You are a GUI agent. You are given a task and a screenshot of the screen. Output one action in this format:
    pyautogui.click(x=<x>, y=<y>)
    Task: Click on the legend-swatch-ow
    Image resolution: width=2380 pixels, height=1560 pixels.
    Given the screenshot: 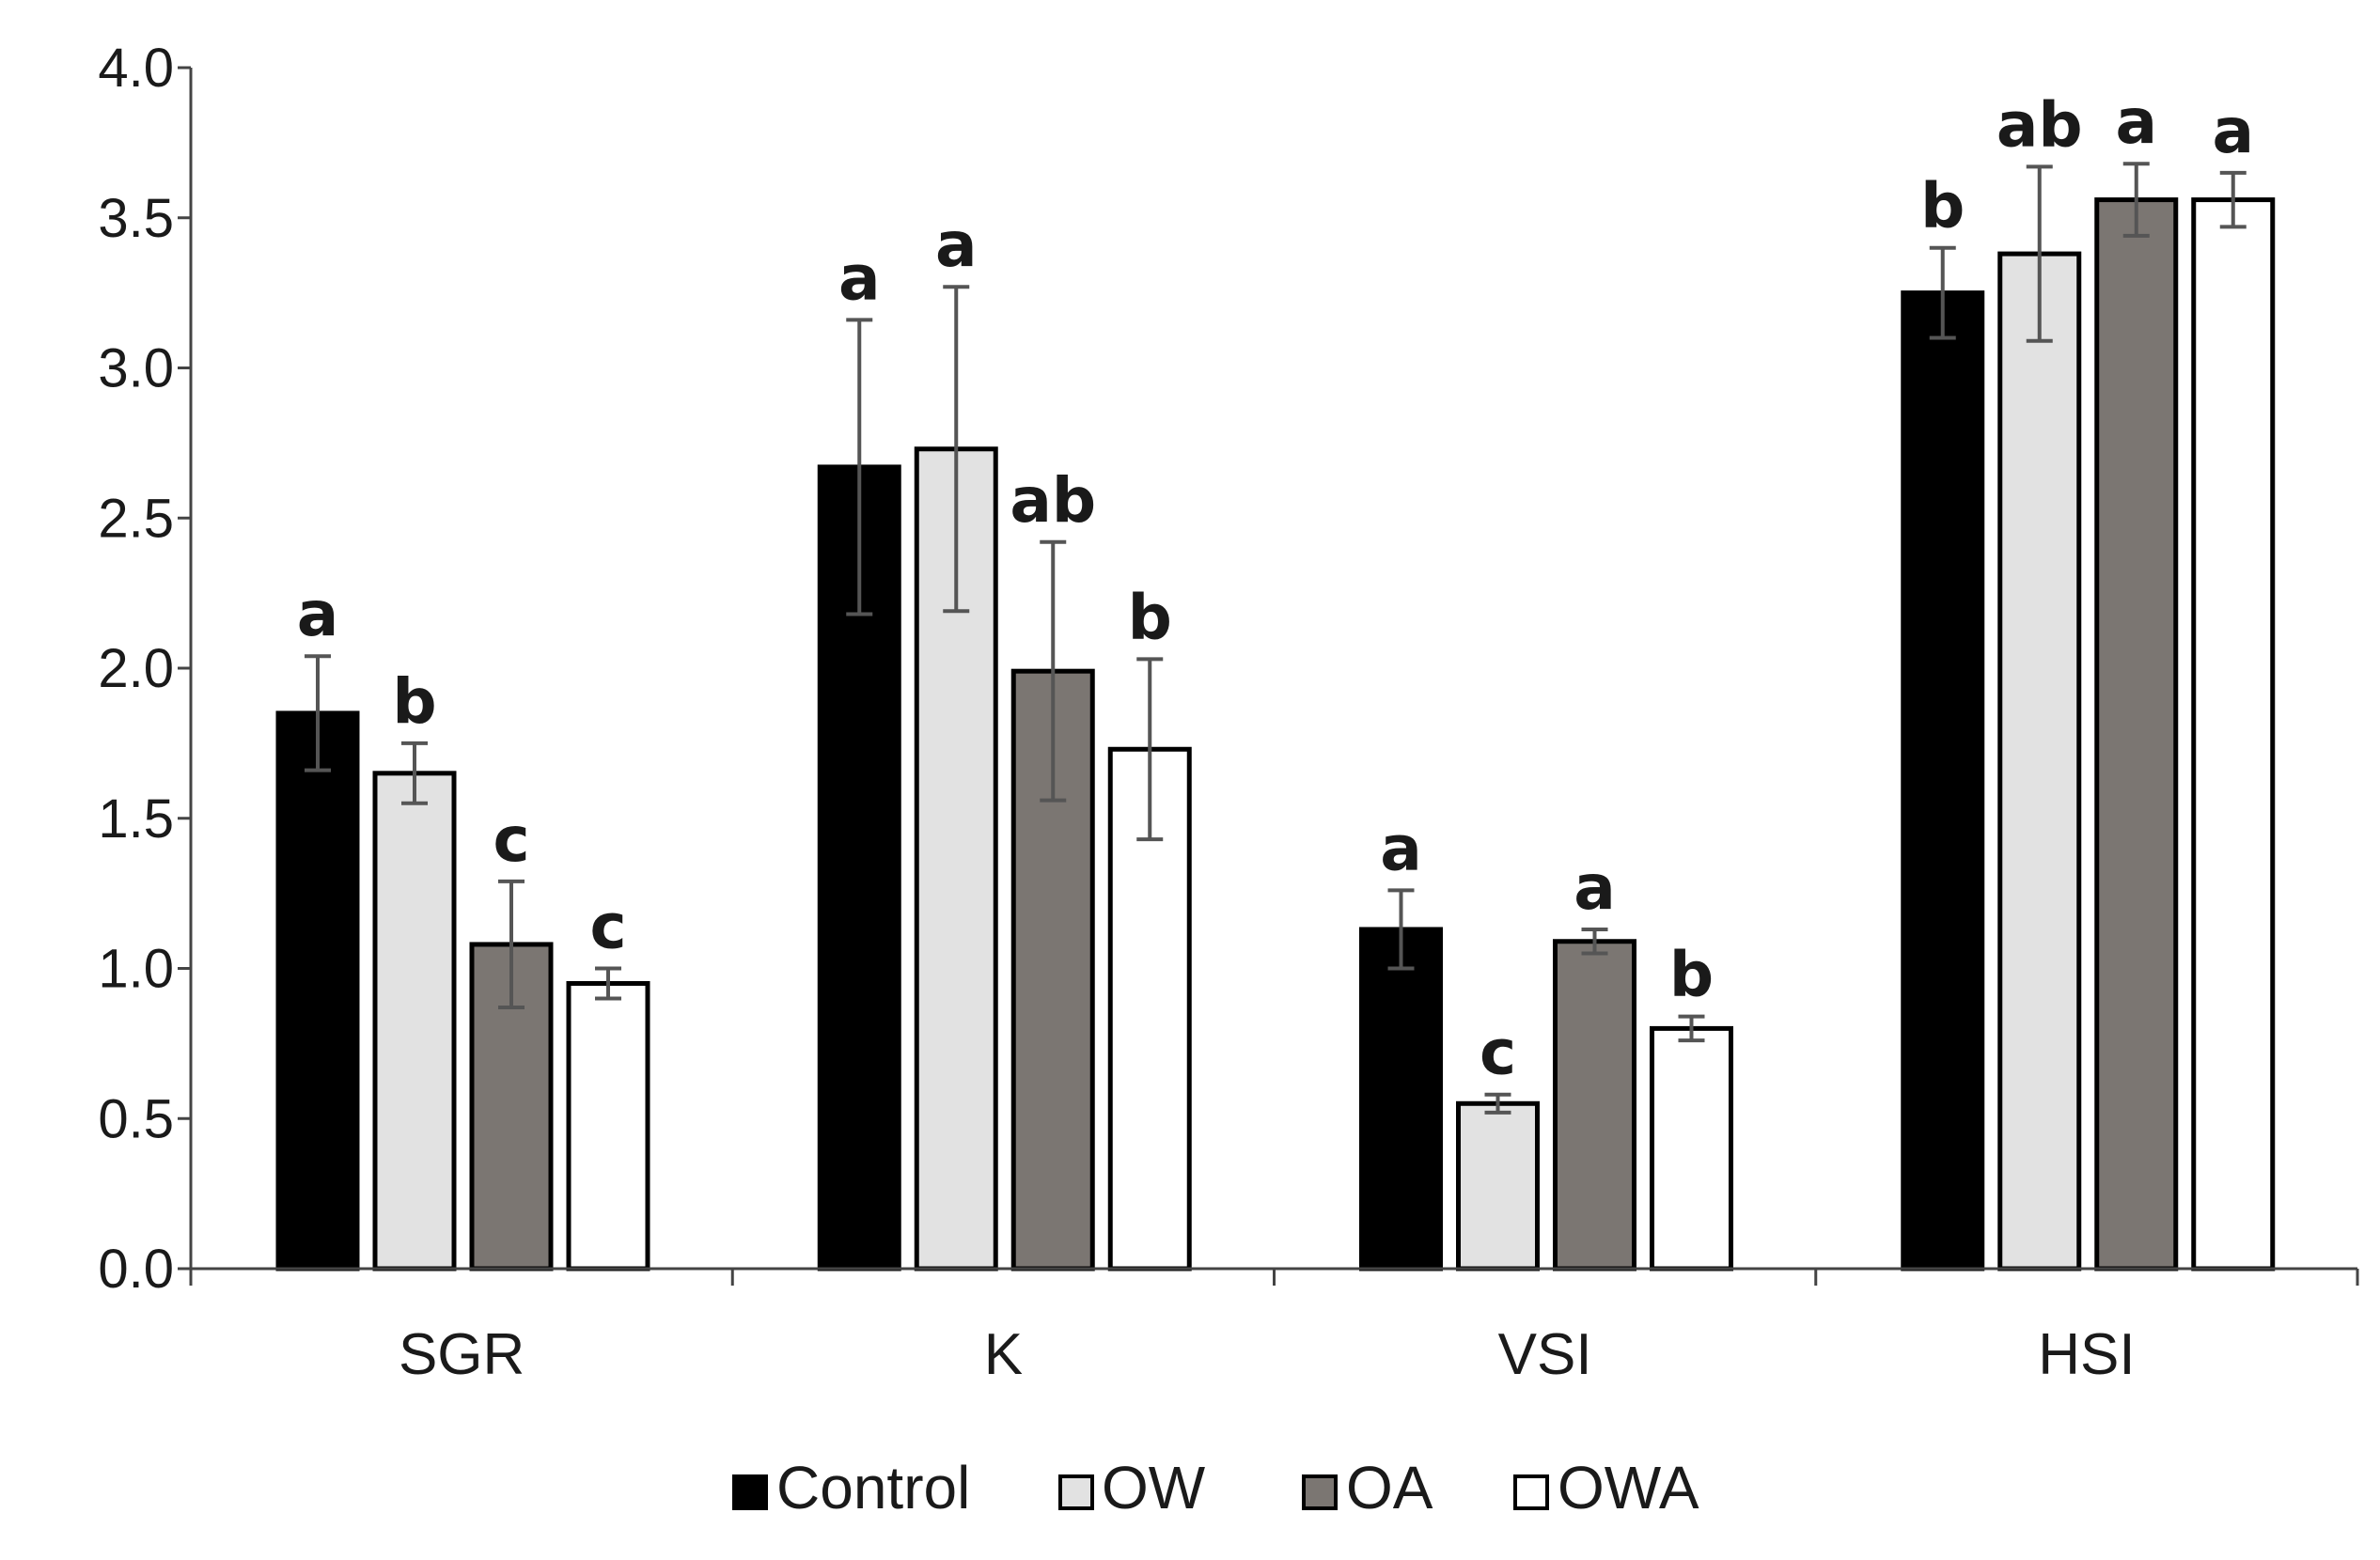 What is the action you would take?
    pyautogui.click(x=1076, y=1492)
    